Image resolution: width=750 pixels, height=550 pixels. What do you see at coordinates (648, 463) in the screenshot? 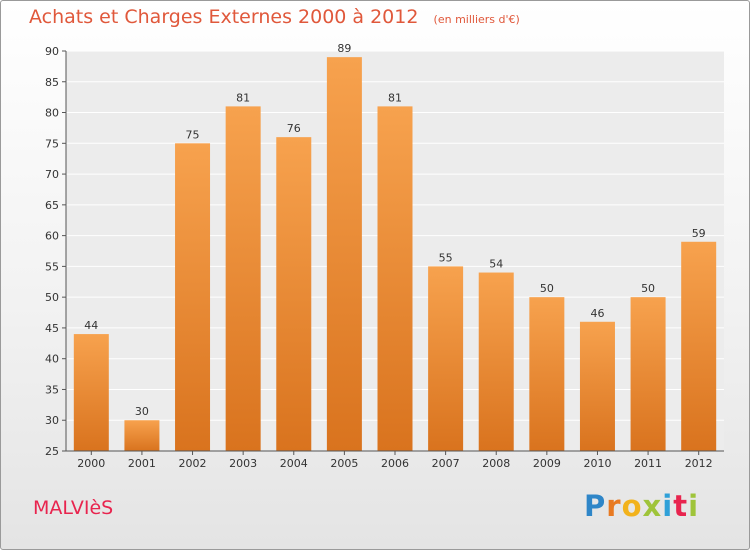
I see `x-tick-label: 2011` at bounding box center [648, 463].